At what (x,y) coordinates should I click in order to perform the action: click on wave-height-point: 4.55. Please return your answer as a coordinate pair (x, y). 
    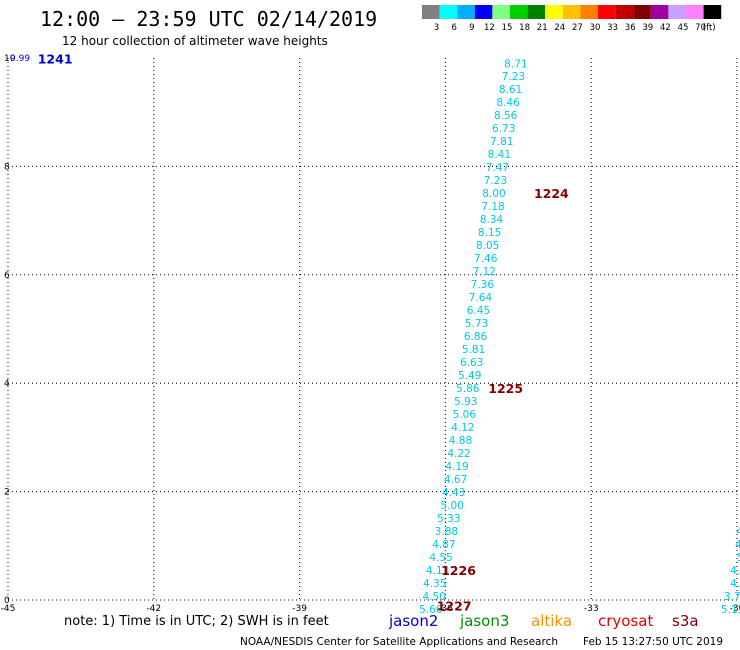
    Looking at the image, I should click on (440, 558).